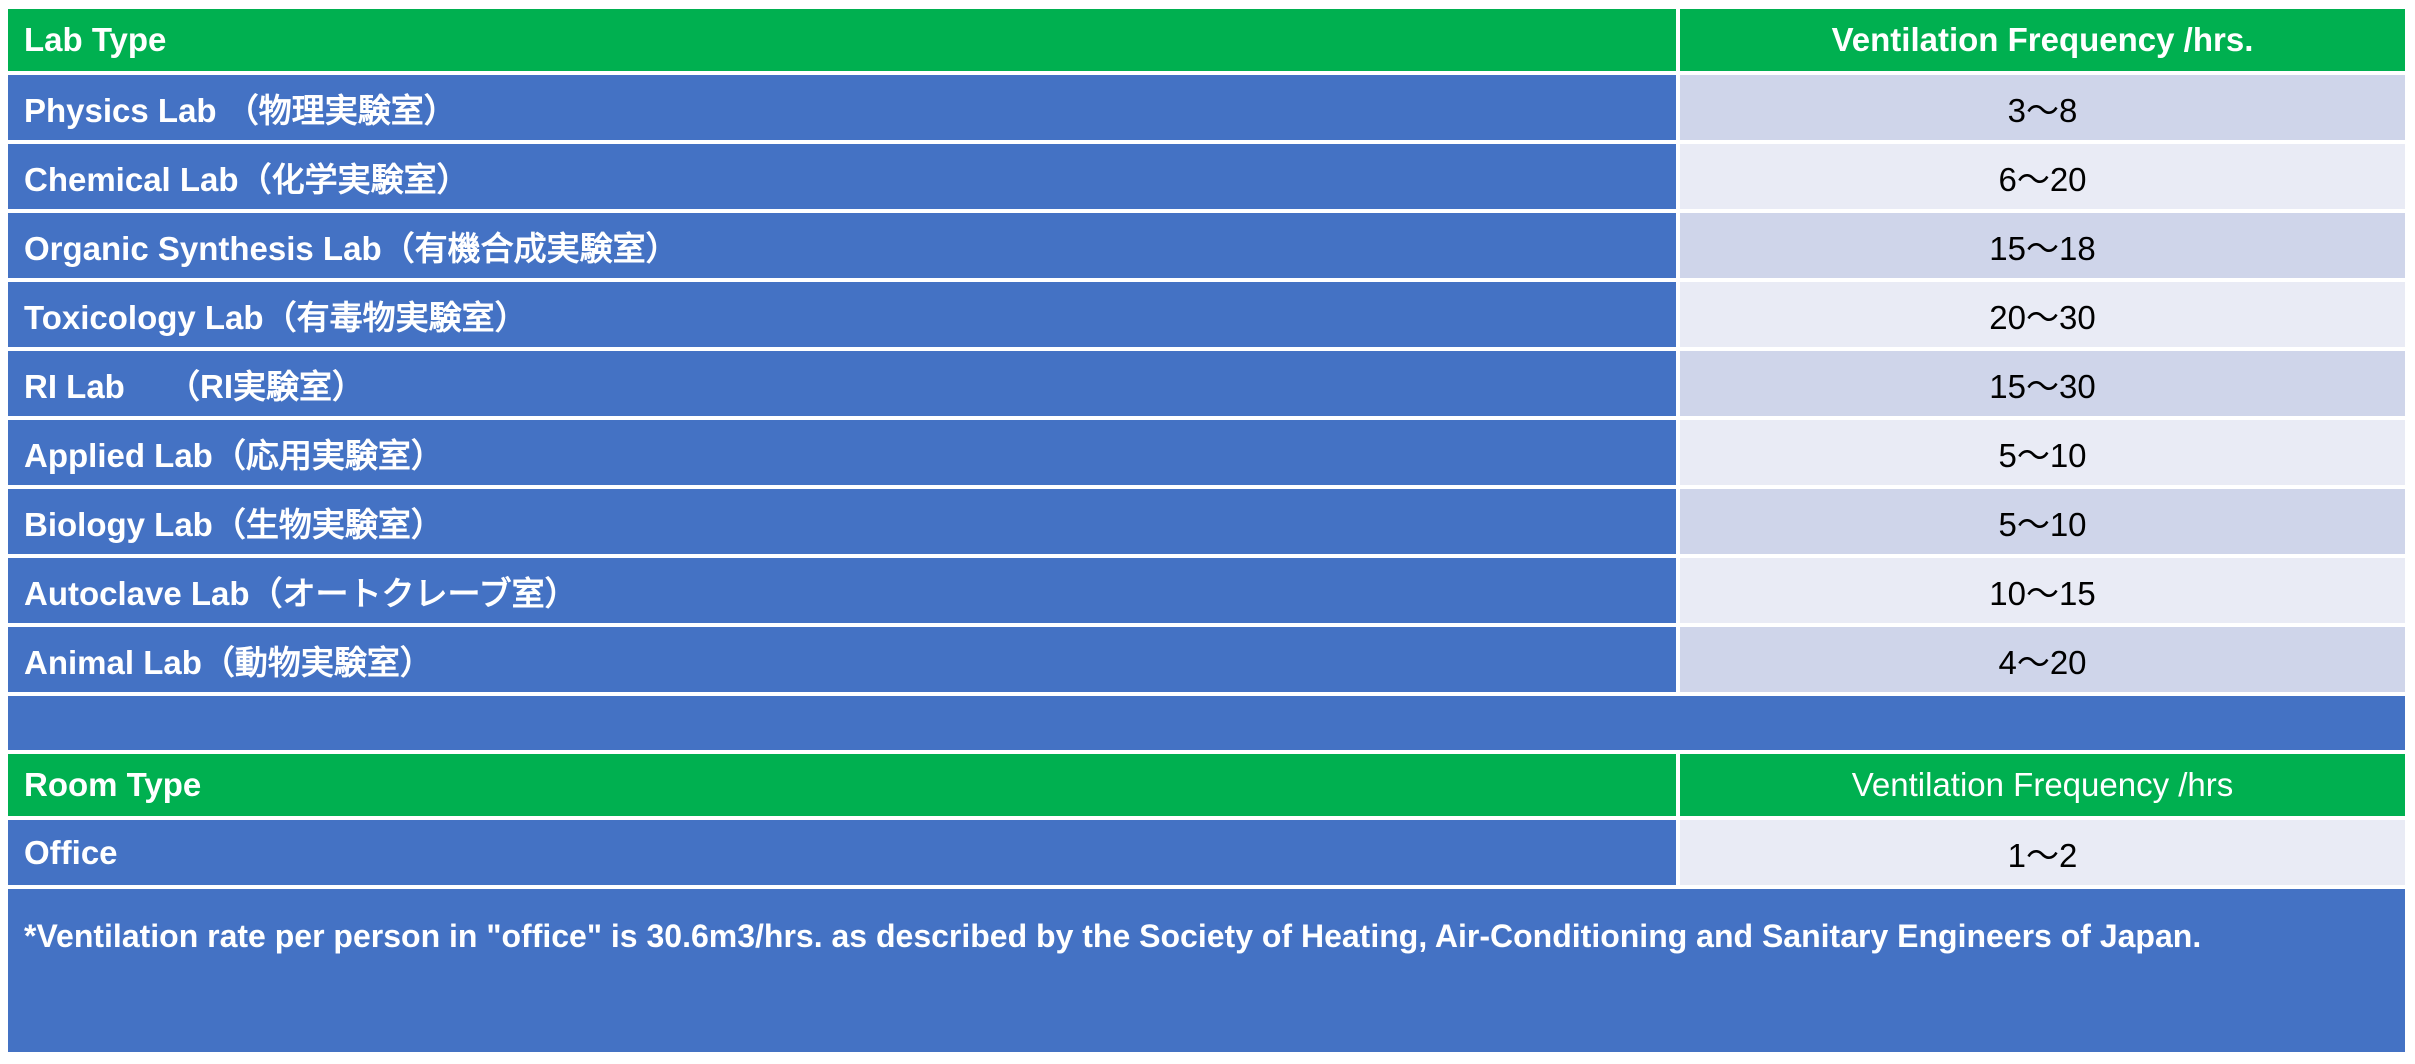 Image resolution: width=2415 pixels, height=1064 pixels. I want to click on lab-type-cell: Toxicology Lab（有毒物実験室）, so click(842, 314).